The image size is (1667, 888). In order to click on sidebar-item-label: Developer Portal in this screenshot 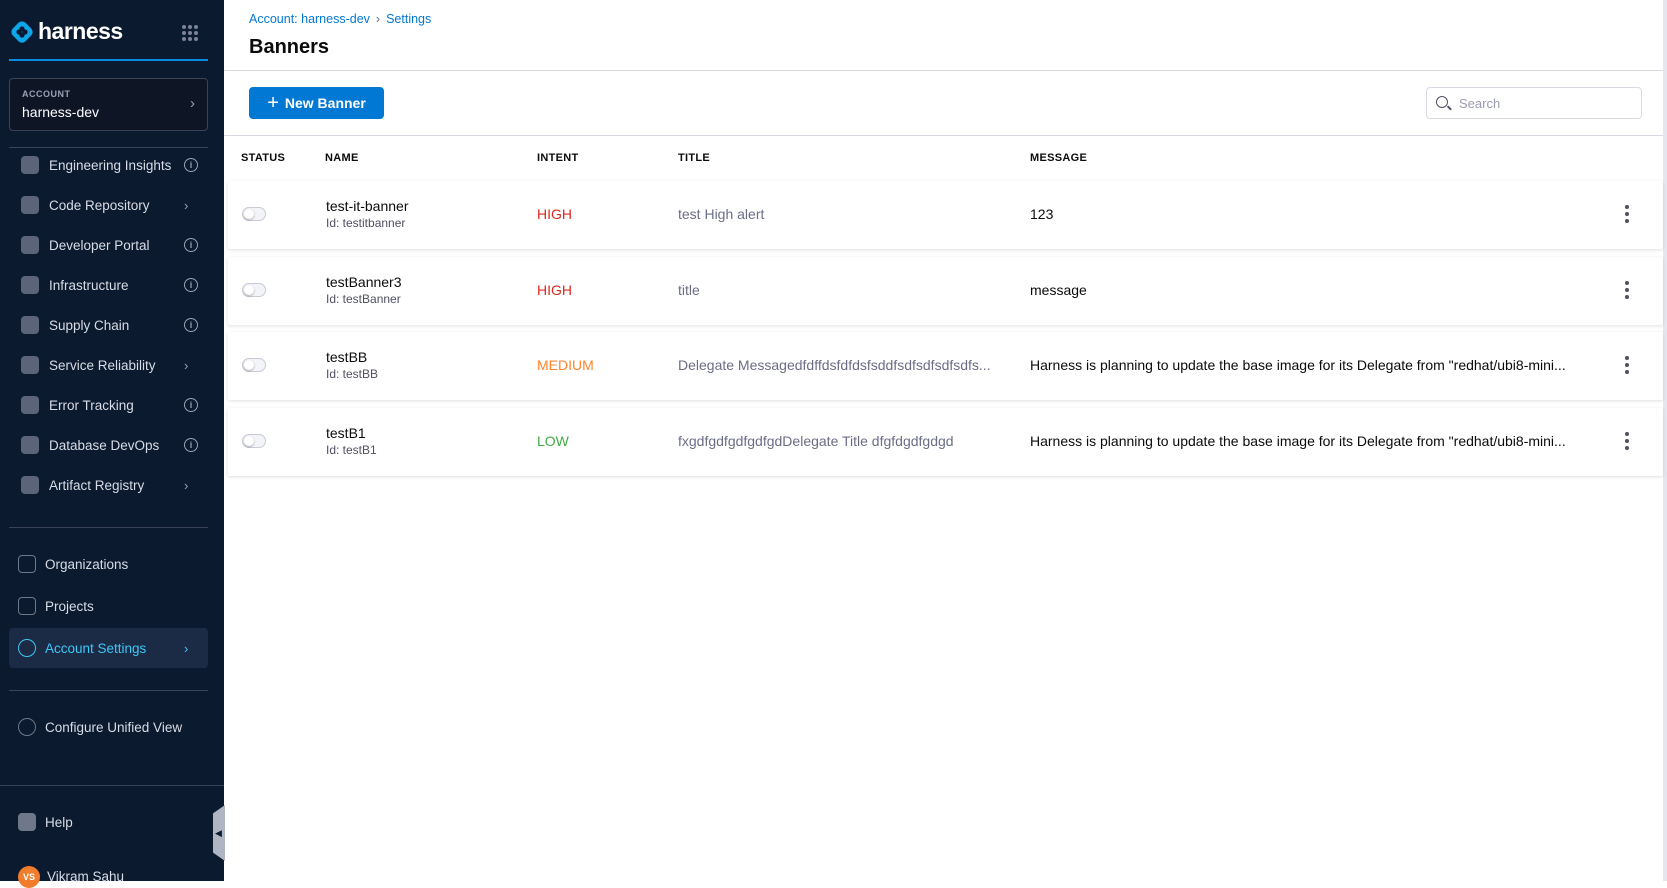, I will do `click(99, 245)`.